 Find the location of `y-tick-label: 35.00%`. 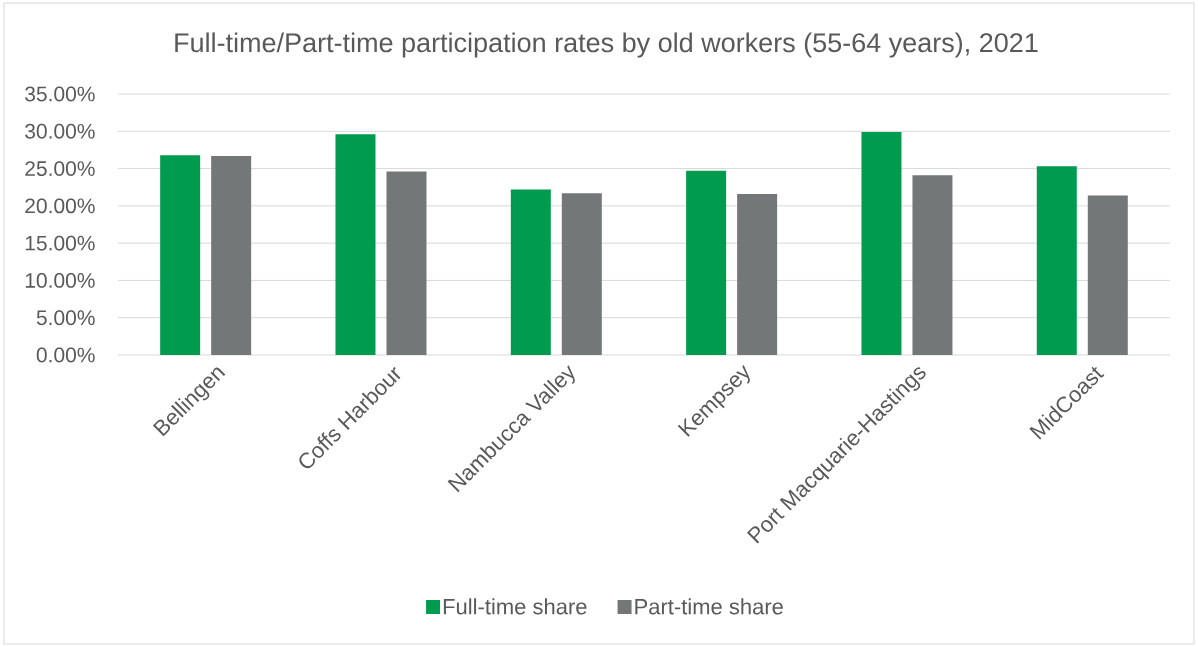

y-tick-label: 35.00% is located at coordinates (60, 94).